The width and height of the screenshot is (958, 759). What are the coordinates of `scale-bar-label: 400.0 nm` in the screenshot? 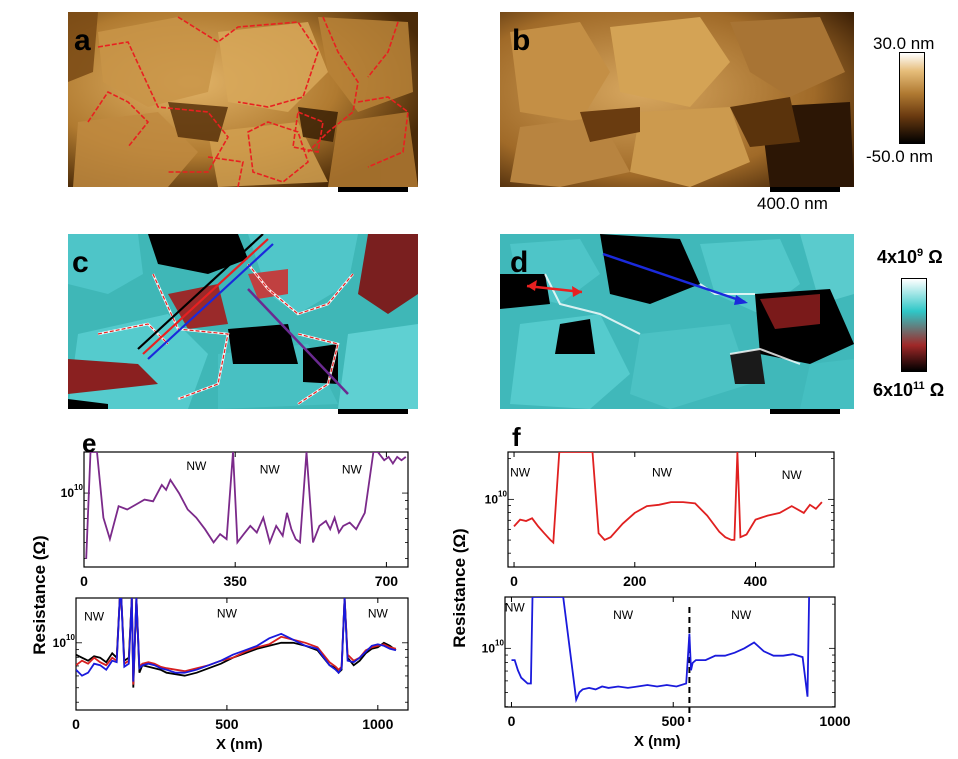 It's located at (792, 203).